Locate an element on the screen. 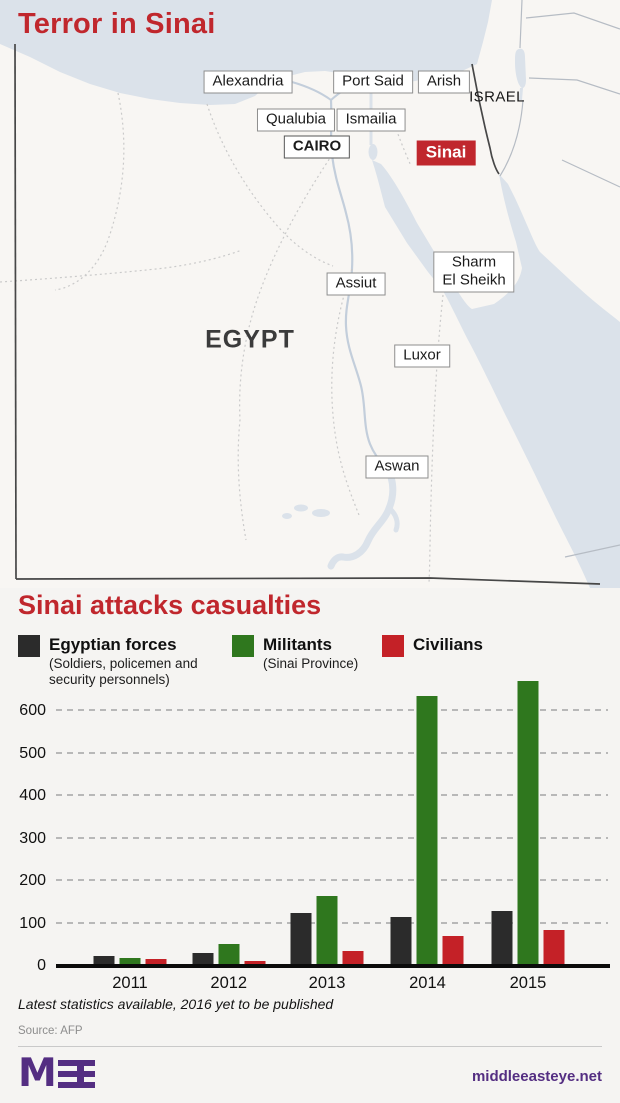 This screenshot has height=1103, width=620. bar-civilians-2015 is located at coordinates (554, 947).